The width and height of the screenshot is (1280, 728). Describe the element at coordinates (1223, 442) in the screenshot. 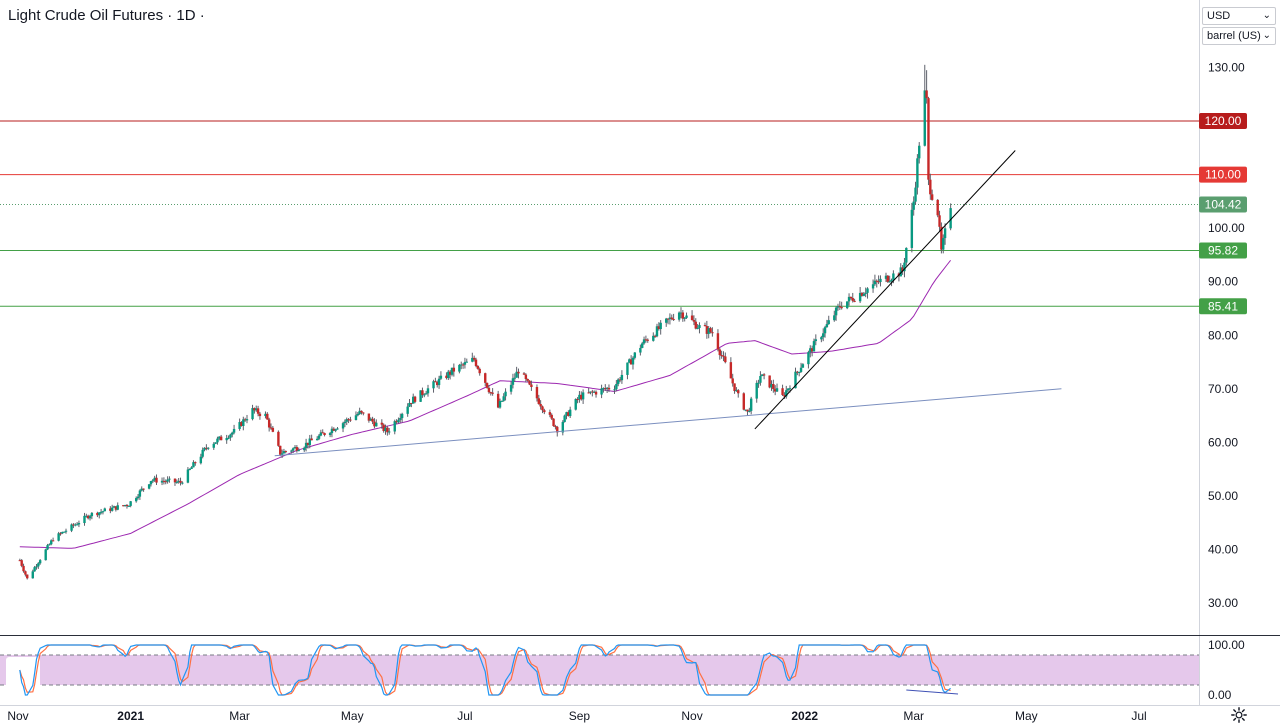

I see `price-tick-label: 60.00` at that location.